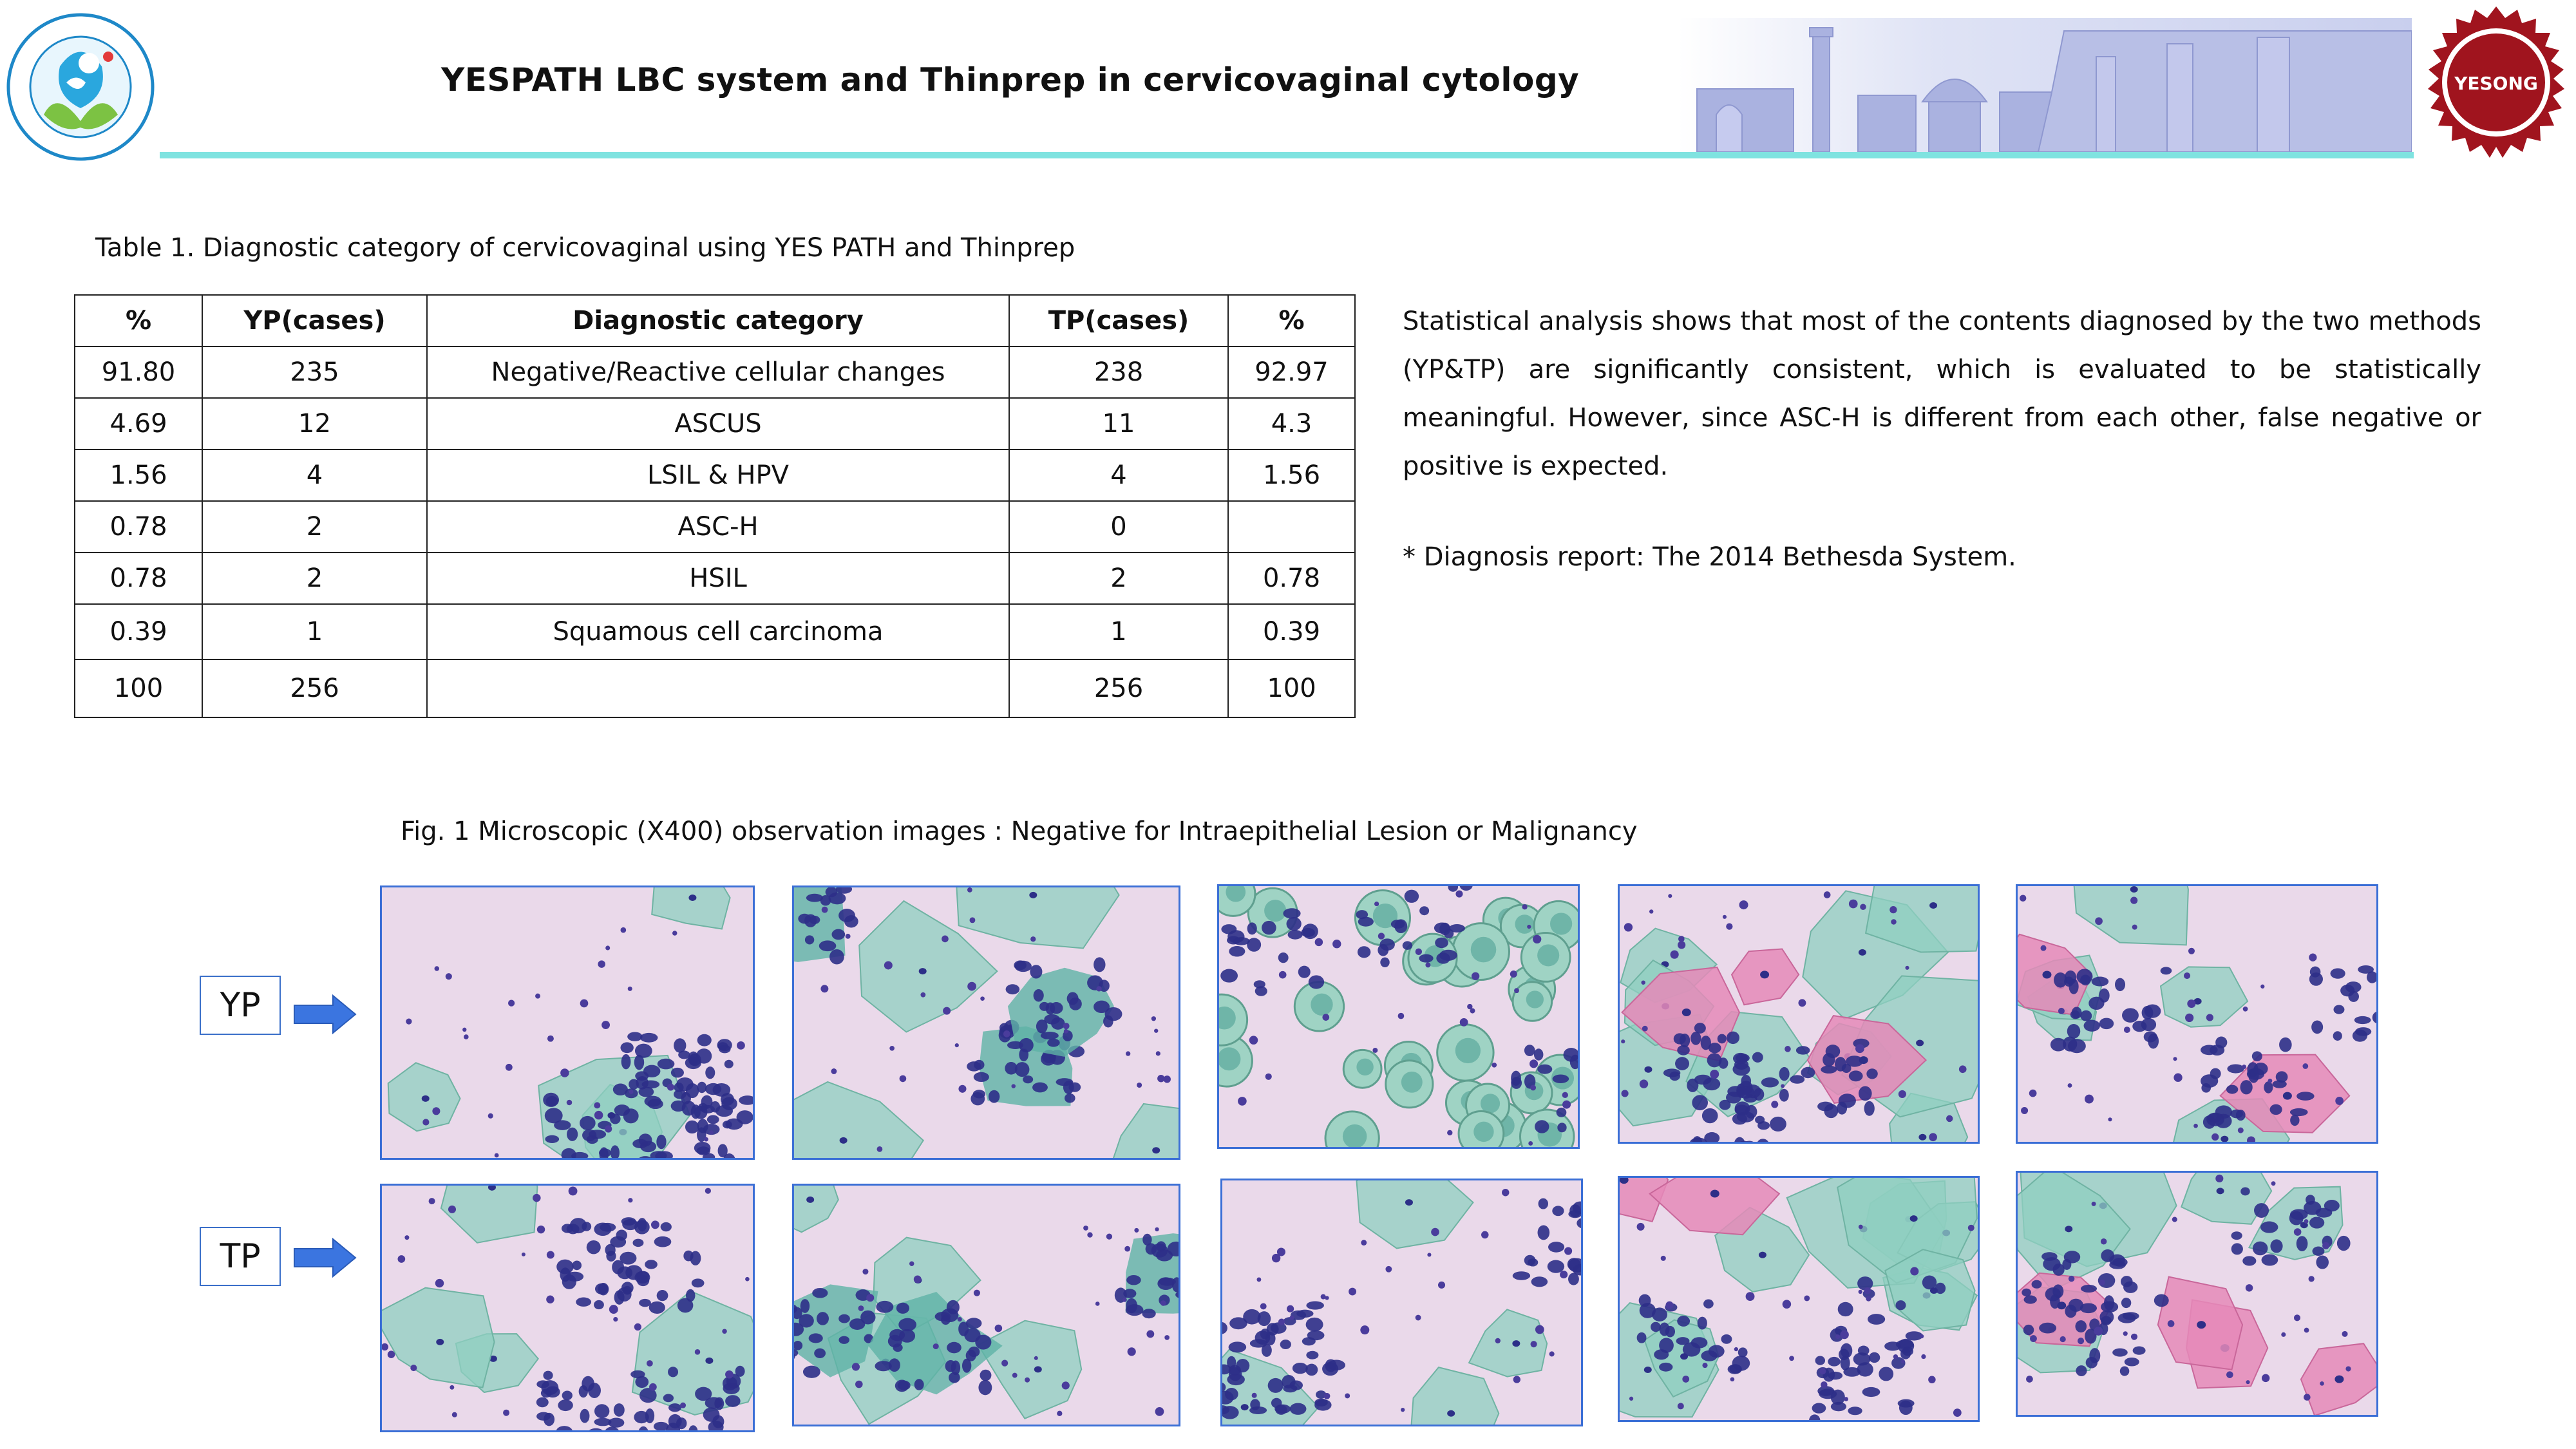  Describe the element at coordinates (1119, 476) in the screenshot. I see `cell-tp-cases: 4` at that location.